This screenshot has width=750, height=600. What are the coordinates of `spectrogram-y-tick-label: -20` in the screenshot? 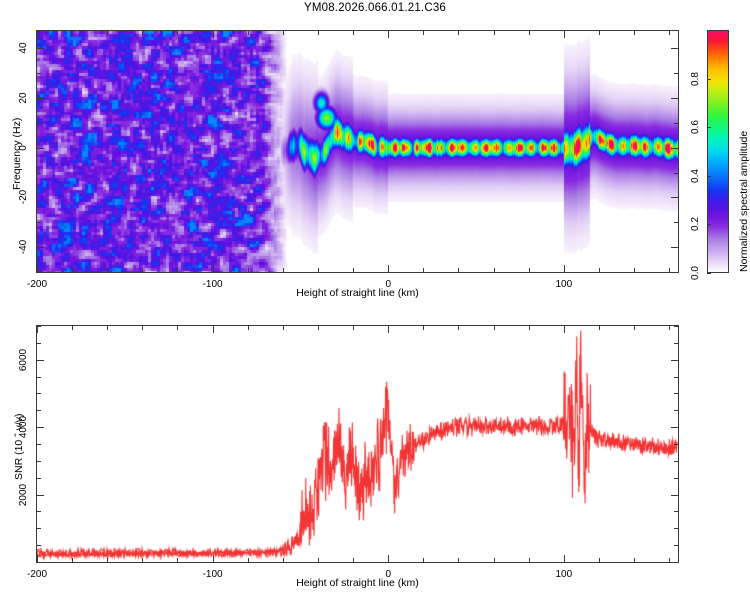 It's located at (23, 197).